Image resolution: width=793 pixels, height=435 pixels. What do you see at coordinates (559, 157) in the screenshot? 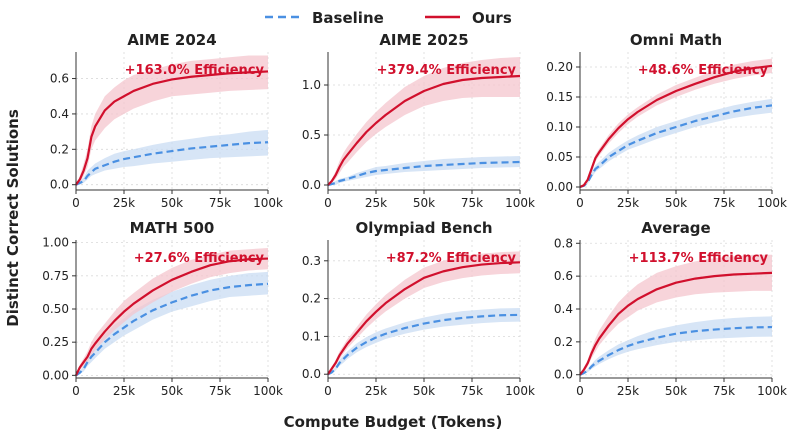
I see `y-tick-label: 0.05` at bounding box center [559, 157].